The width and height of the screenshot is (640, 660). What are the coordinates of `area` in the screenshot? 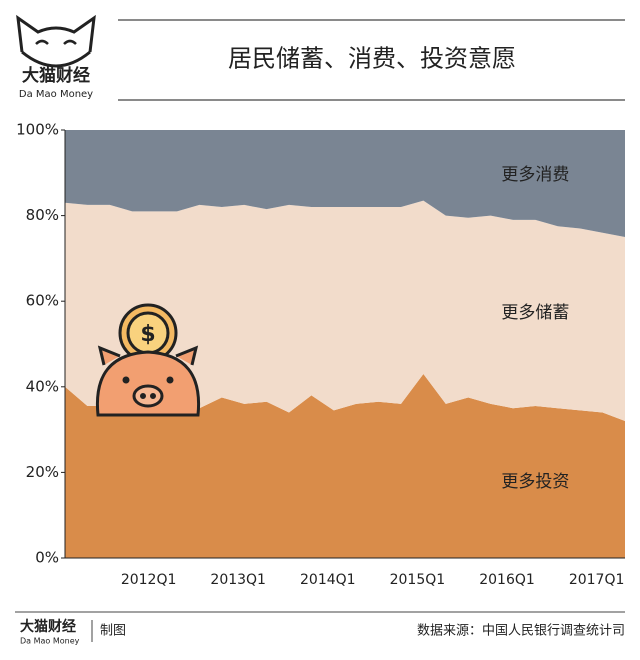 It's located at (345, 183).